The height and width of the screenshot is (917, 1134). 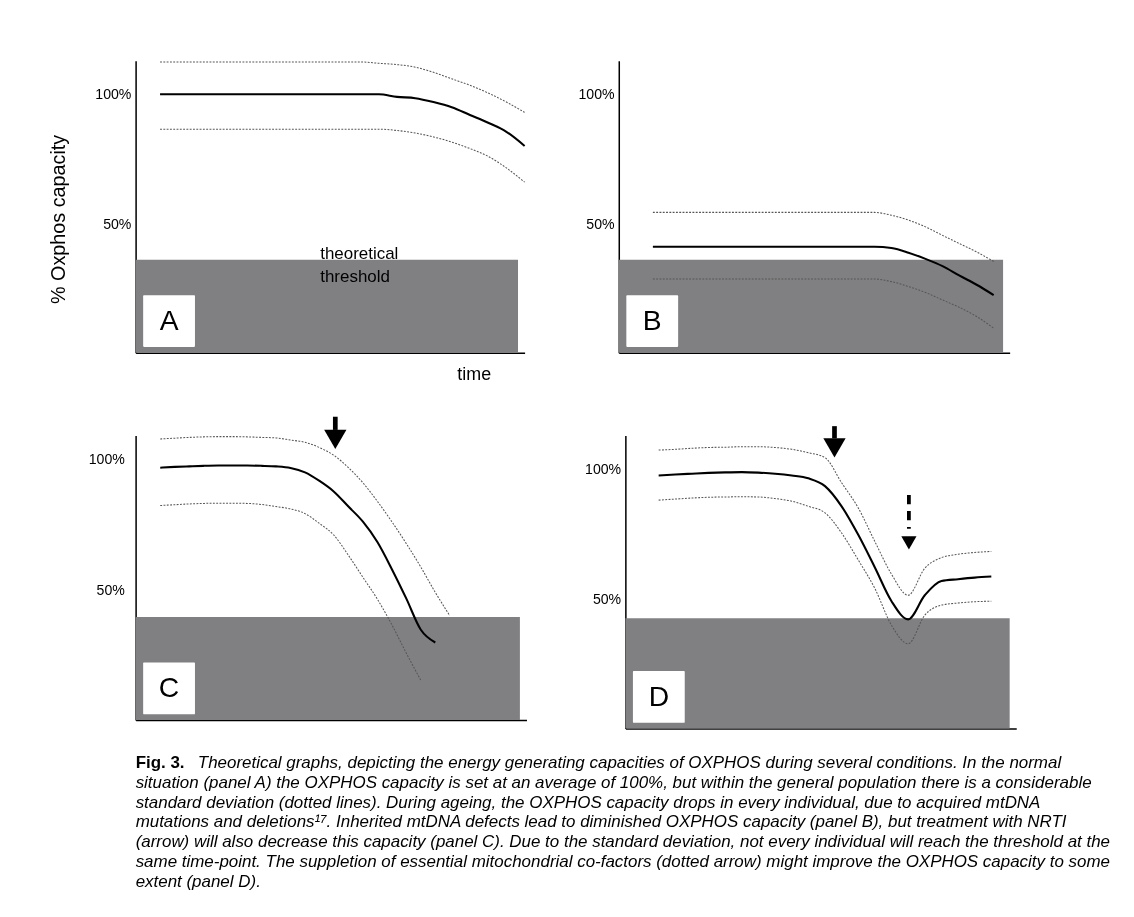 What do you see at coordinates (652, 320) in the screenshot?
I see `annotation: B` at bounding box center [652, 320].